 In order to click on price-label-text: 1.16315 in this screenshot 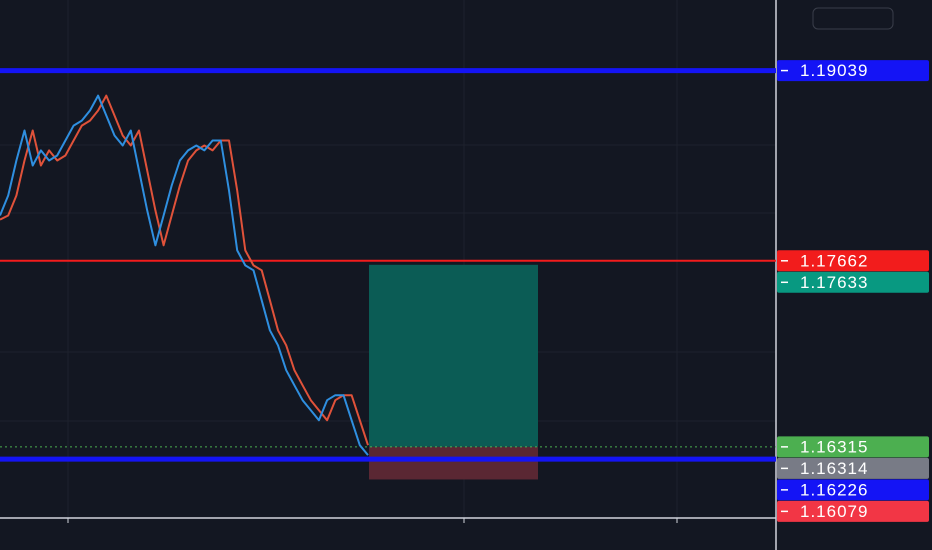, I will do `click(834, 446)`.